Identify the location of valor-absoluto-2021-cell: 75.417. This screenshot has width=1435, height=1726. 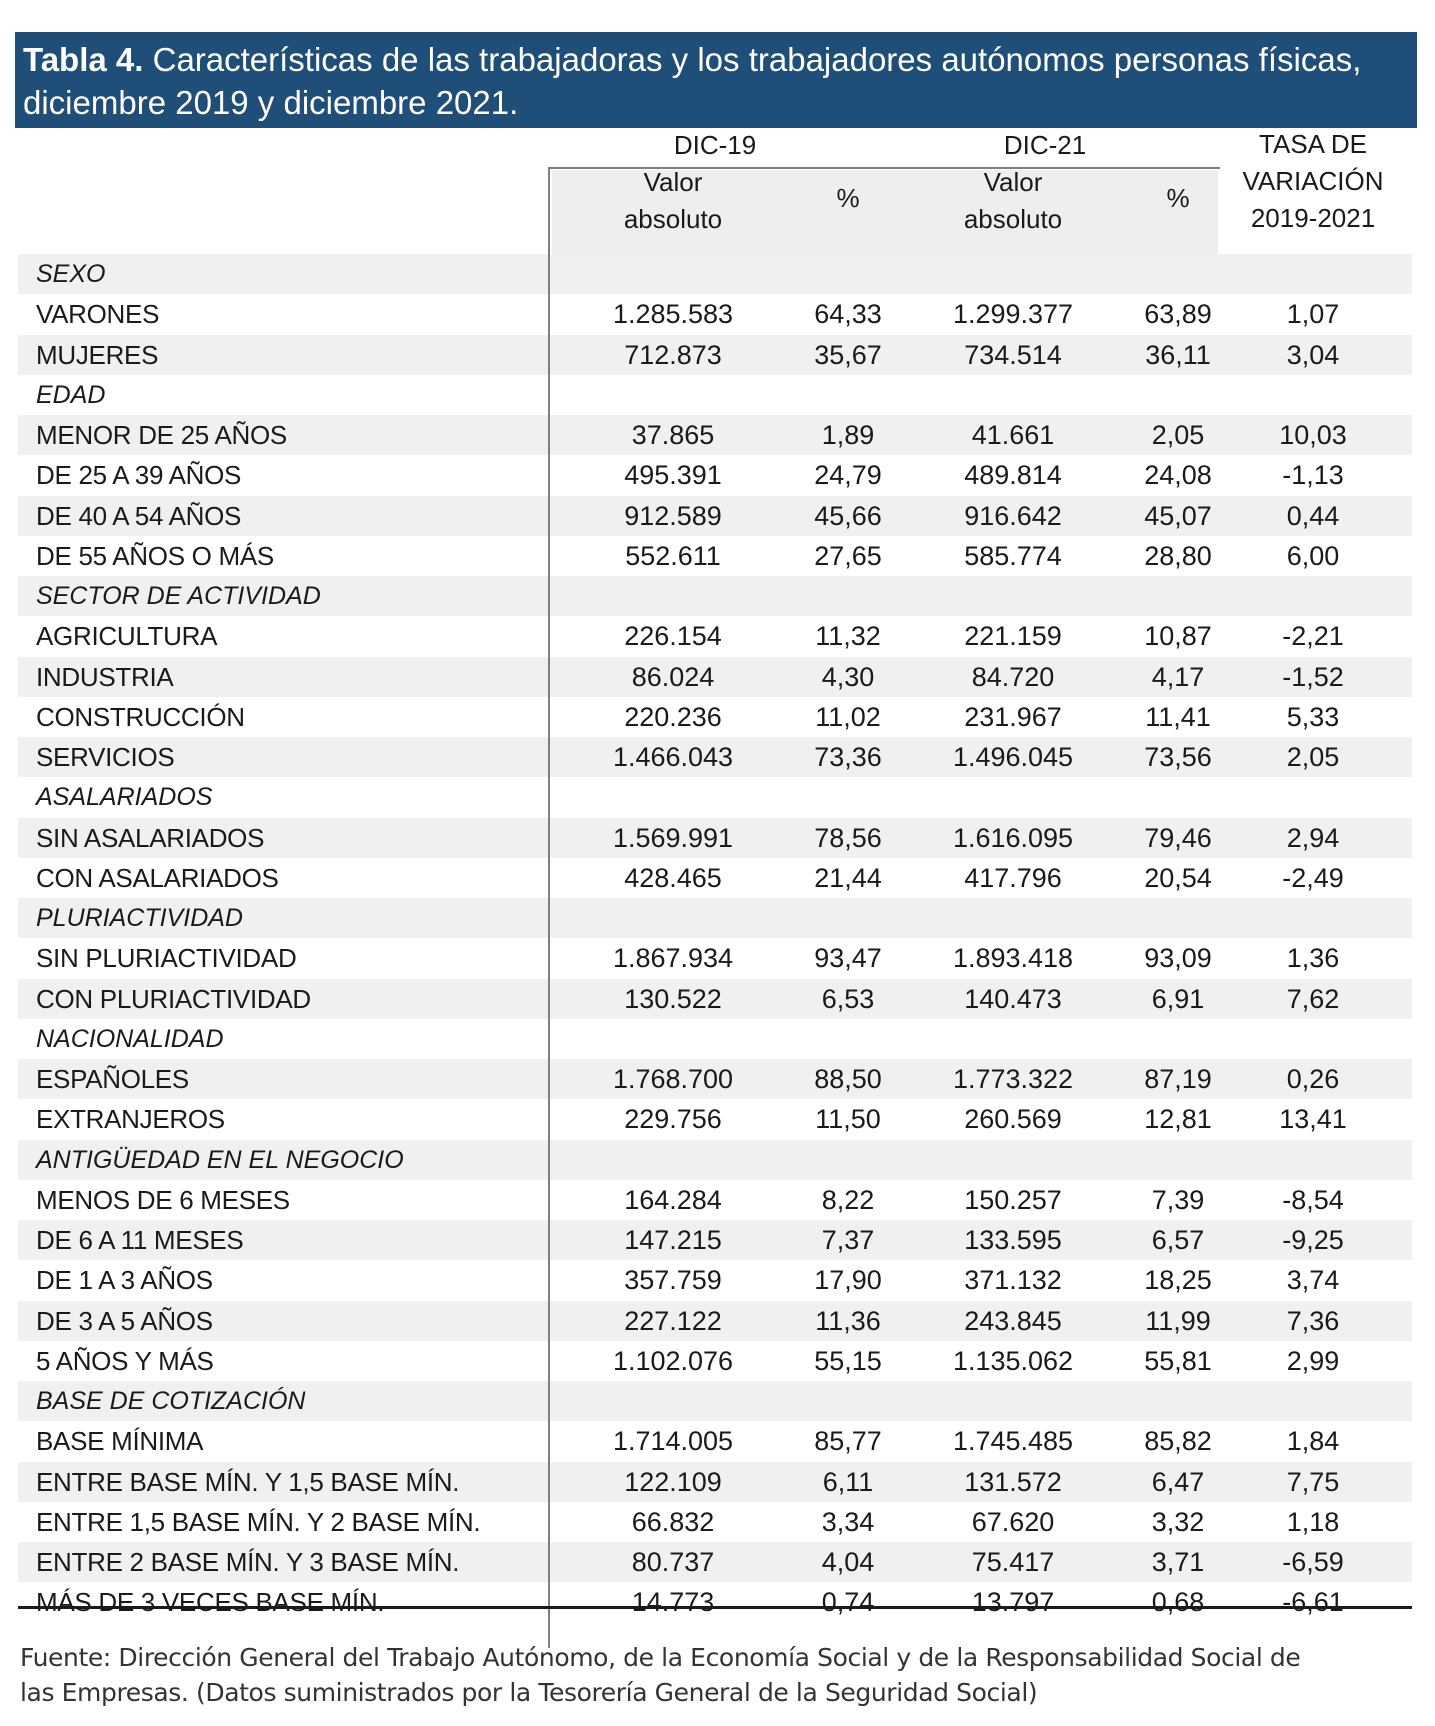
(1013, 1562).